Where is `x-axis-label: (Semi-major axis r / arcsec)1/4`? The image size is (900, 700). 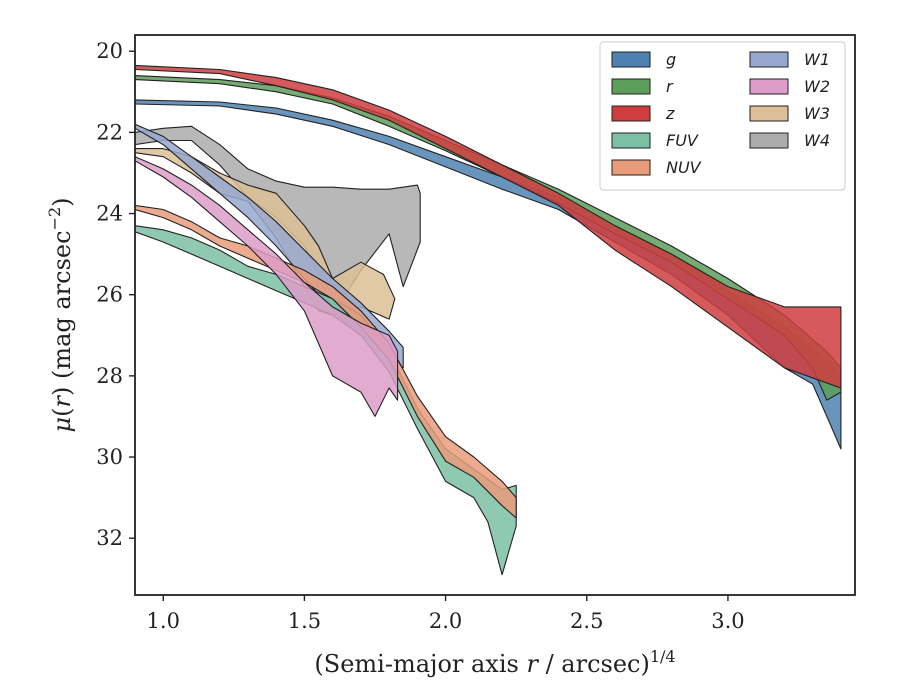 x-axis-label: (Semi-major axis r / arcsec)1/4 is located at coordinates (494, 662).